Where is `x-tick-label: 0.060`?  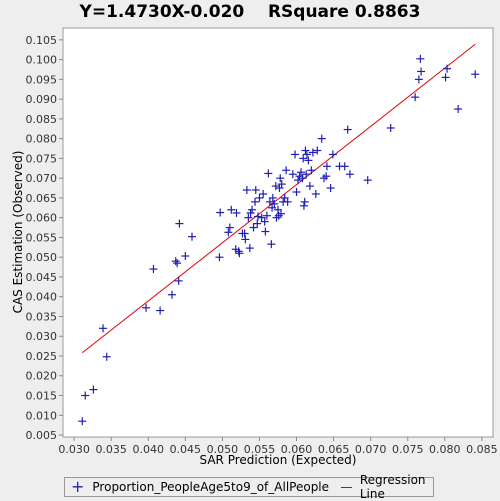 x-tick-label: 0.060 is located at coordinates (297, 449).